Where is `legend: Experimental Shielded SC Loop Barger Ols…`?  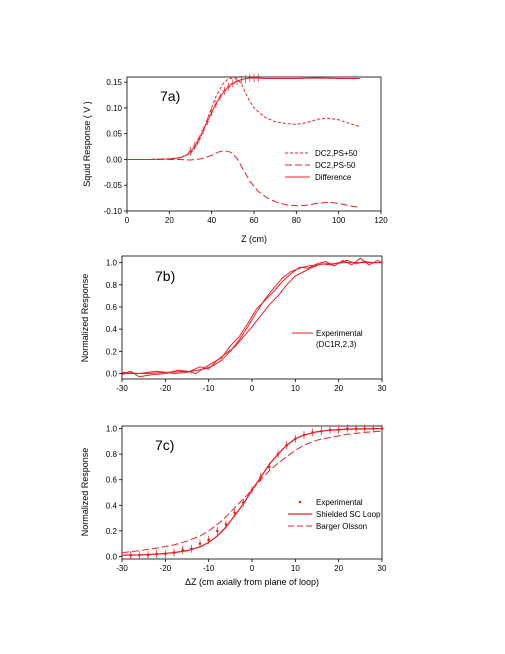 legend: Experimental Shielded SC Loop Barger Ols… is located at coordinates (334, 514).